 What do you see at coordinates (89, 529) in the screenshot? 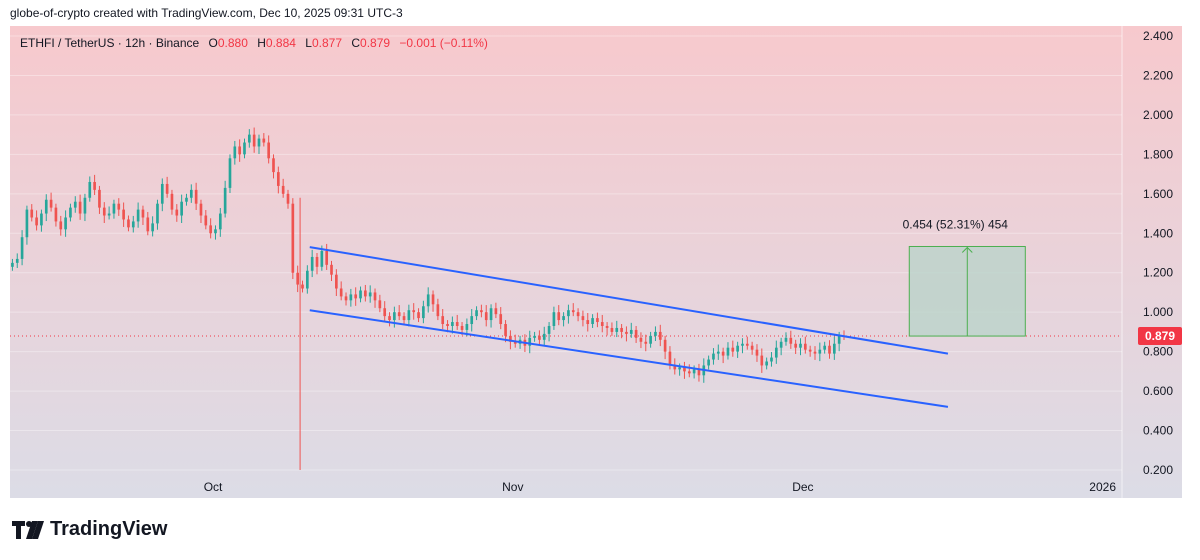
I see `tradingview-logo: TradingView` at bounding box center [89, 529].